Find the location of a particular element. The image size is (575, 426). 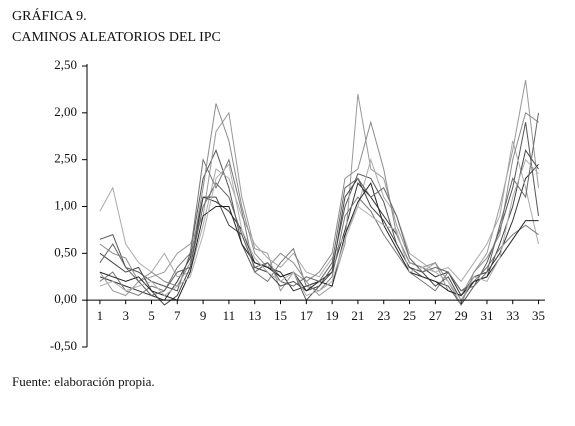

x-tick-label: 21 is located at coordinates (357, 315).